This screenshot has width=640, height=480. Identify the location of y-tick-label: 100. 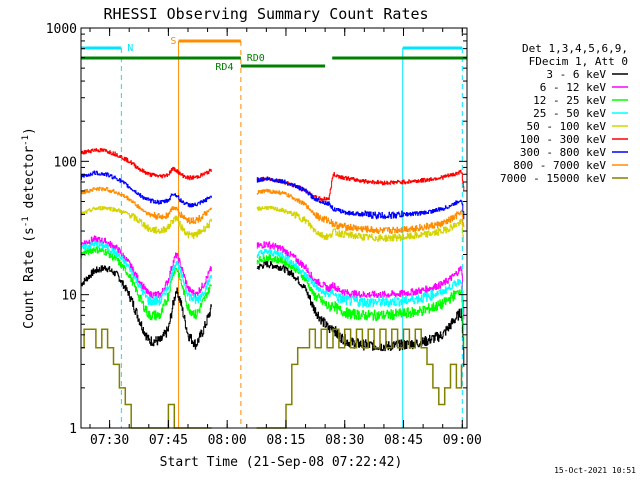
(65, 162).